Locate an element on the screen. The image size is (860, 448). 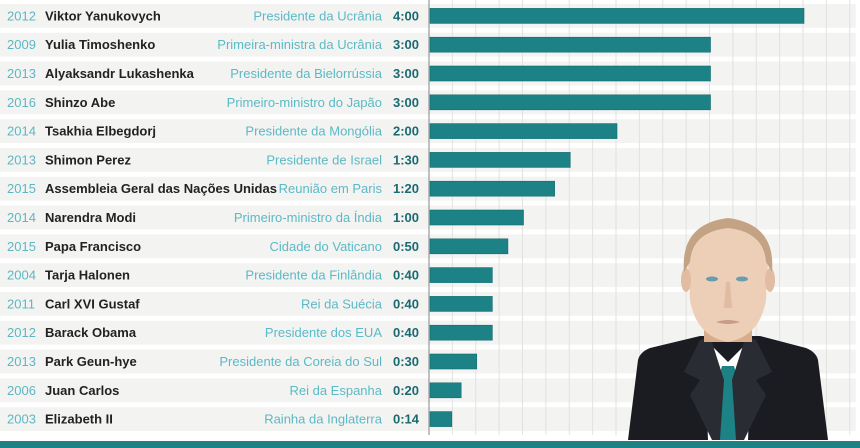
role-label: Presidente da Mongólia is located at coordinates (313, 131).